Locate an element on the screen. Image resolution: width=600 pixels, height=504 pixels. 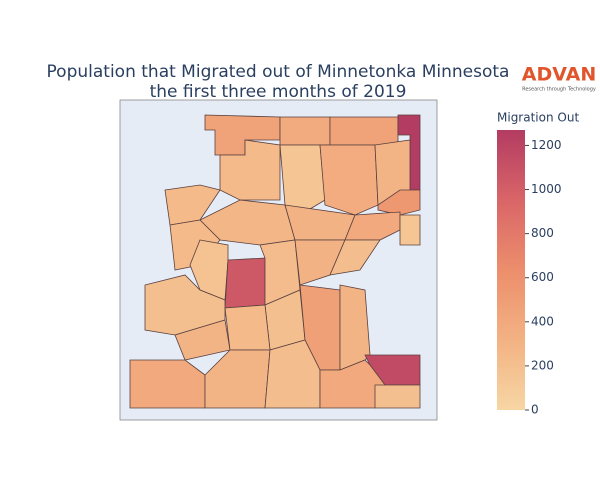
colorbar is located at coordinates (511, 270).